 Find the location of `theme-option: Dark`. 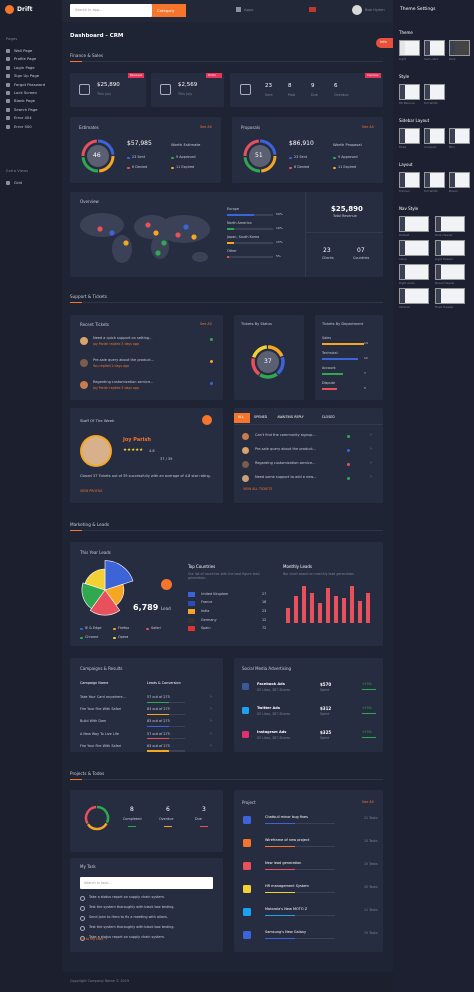

theme-option: Dark is located at coordinates (452, 59).